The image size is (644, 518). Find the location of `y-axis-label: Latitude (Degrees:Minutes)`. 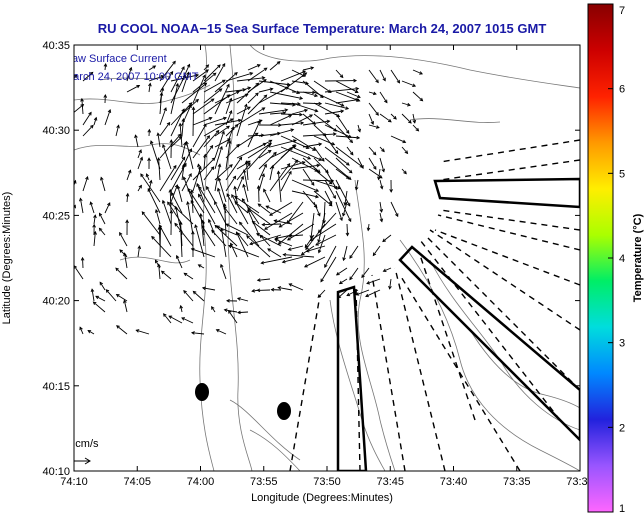

y-axis-label: Latitude (Degrees:Minutes) is located at coordinates (7, 258).